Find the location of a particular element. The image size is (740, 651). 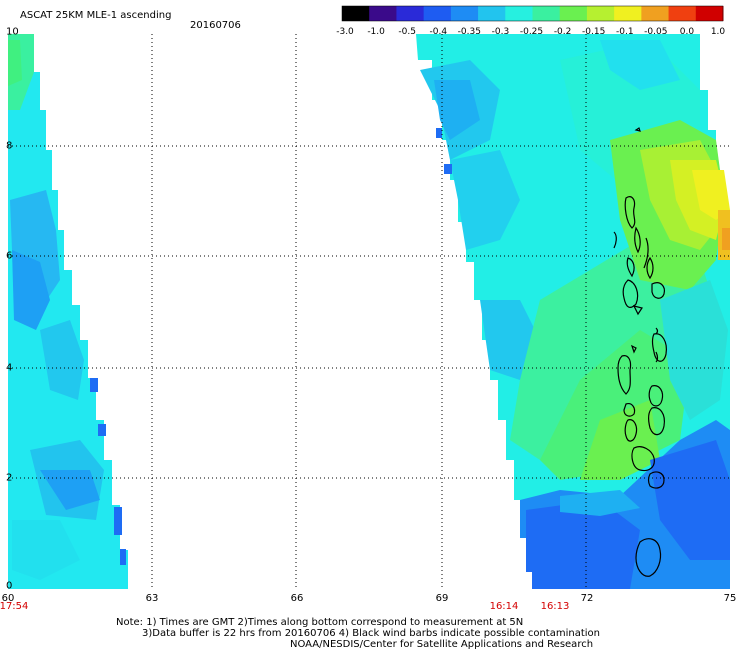

colorbar-label: -0.5 is located at coordinates (407, 32).